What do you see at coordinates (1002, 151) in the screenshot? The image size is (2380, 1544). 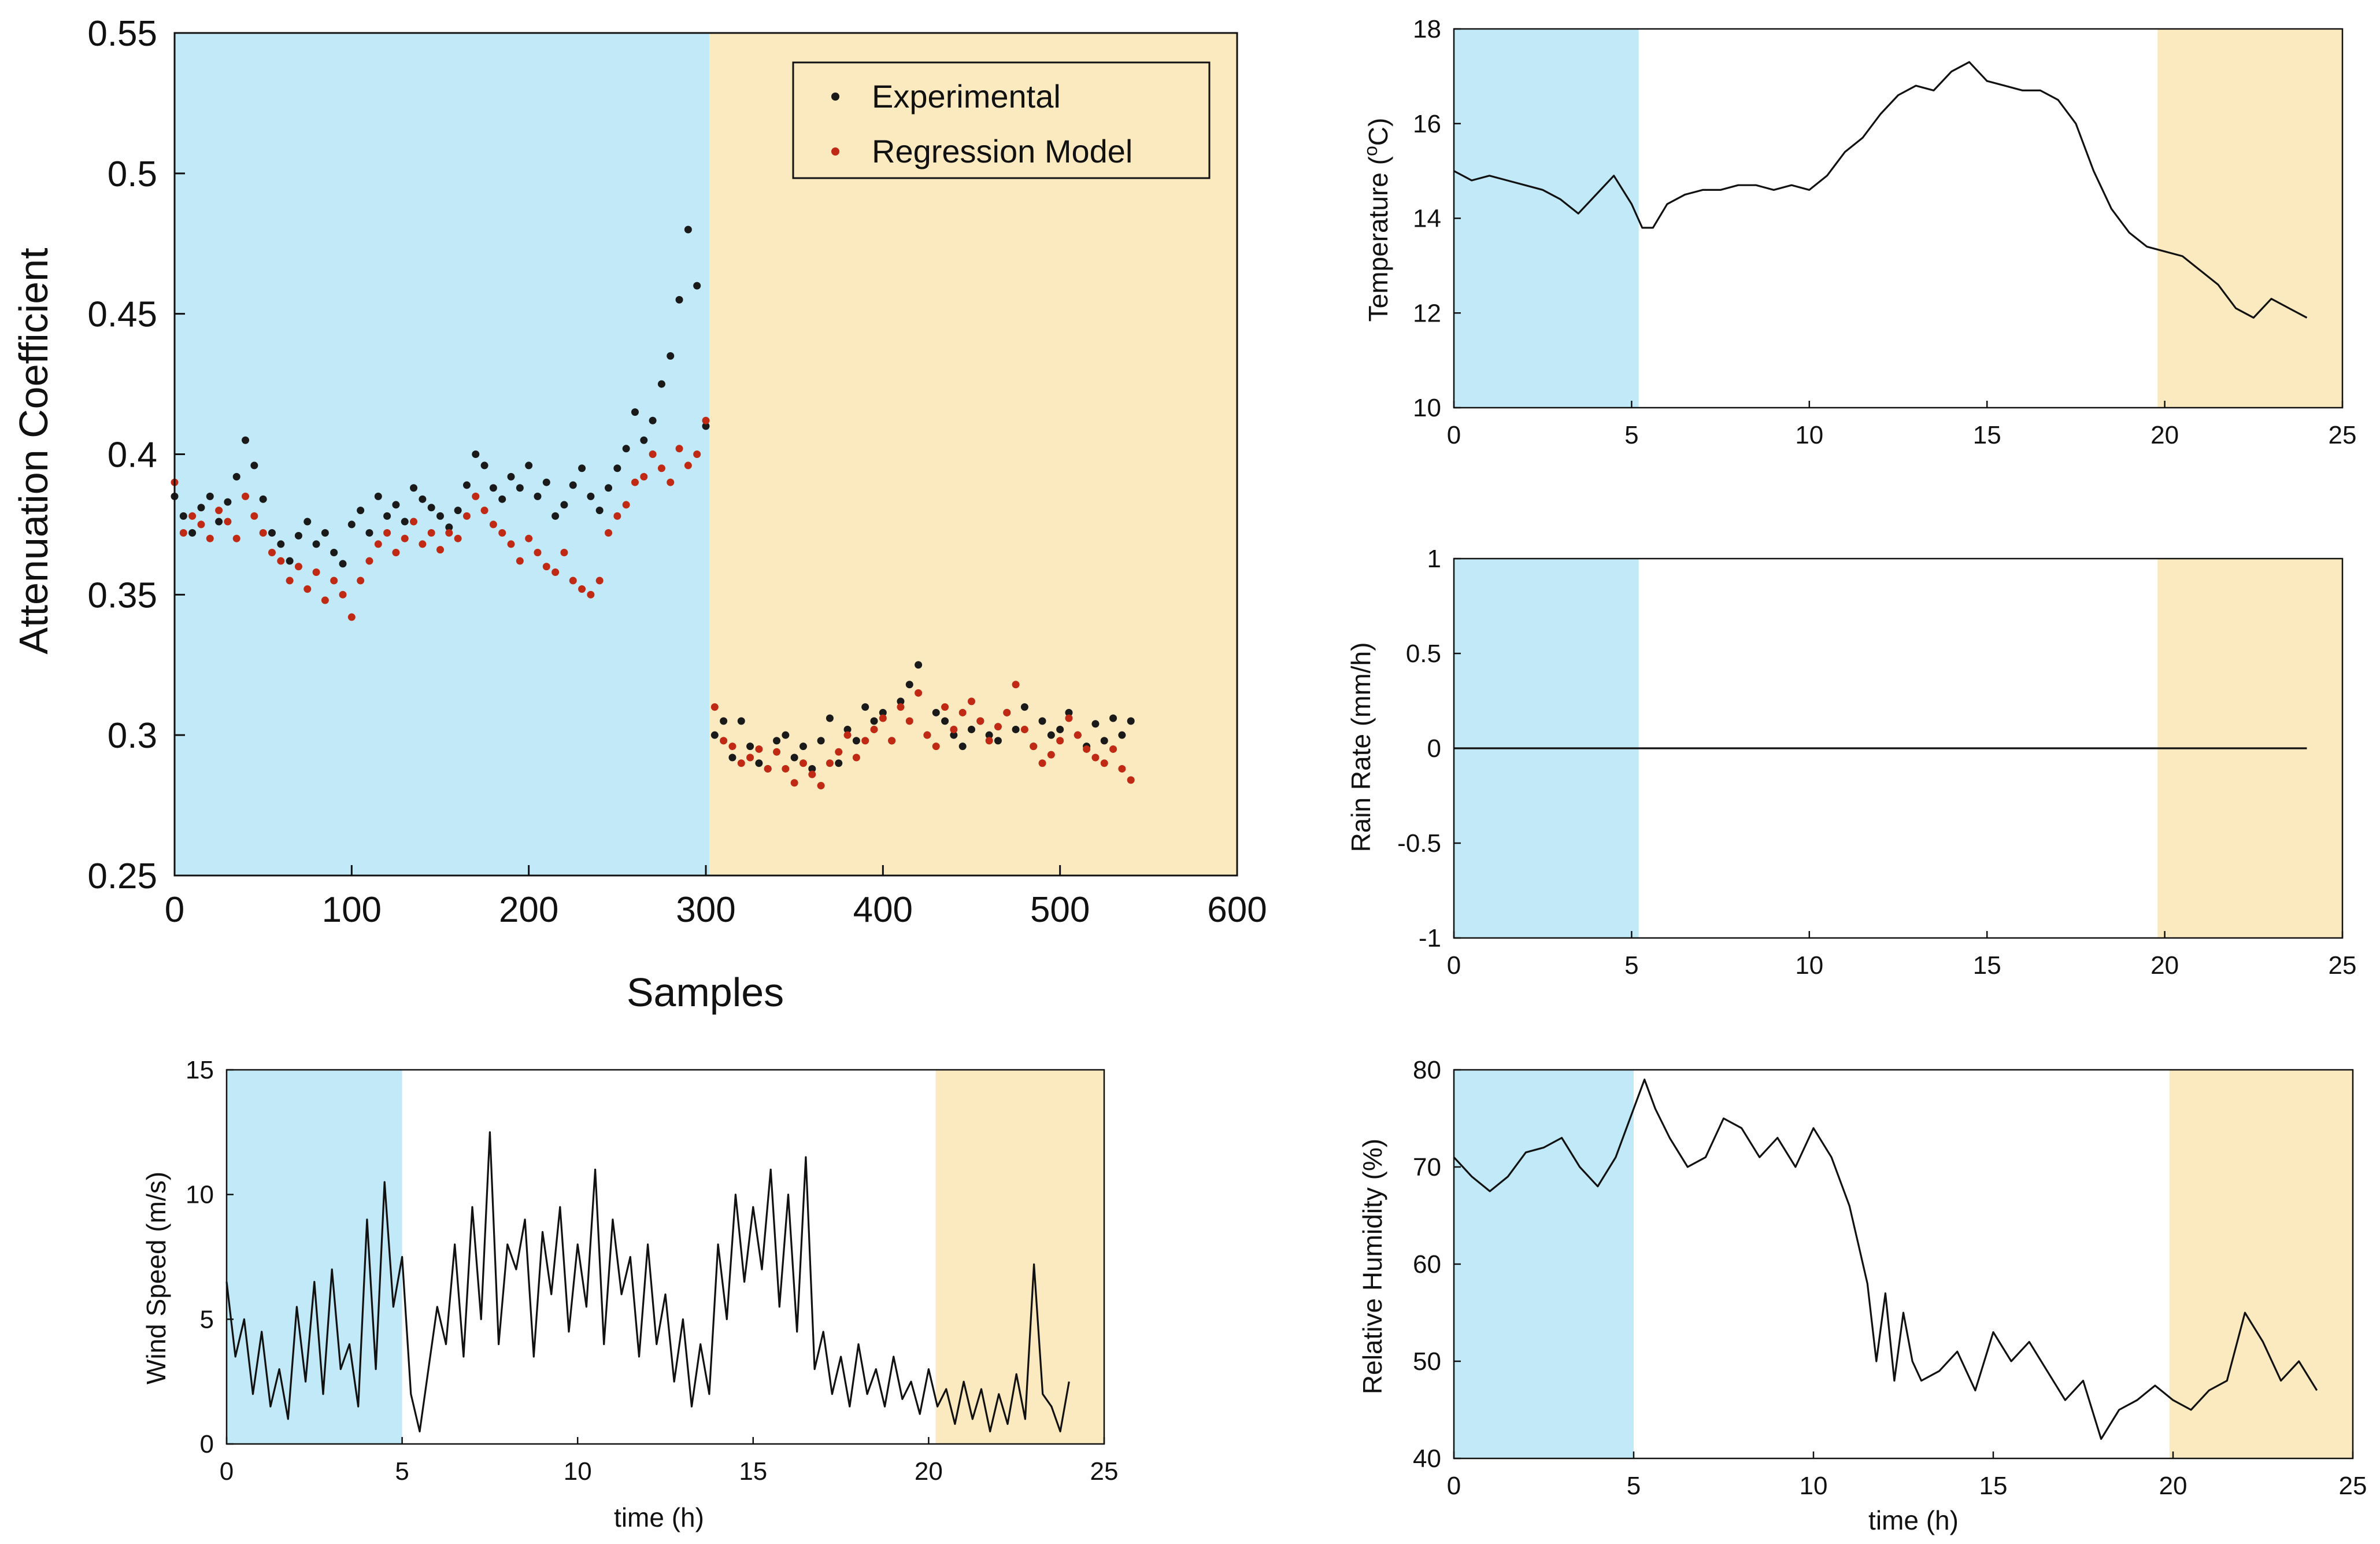 I see `legend-label-regression: Regression Model` at bounding box center [1002, 151].